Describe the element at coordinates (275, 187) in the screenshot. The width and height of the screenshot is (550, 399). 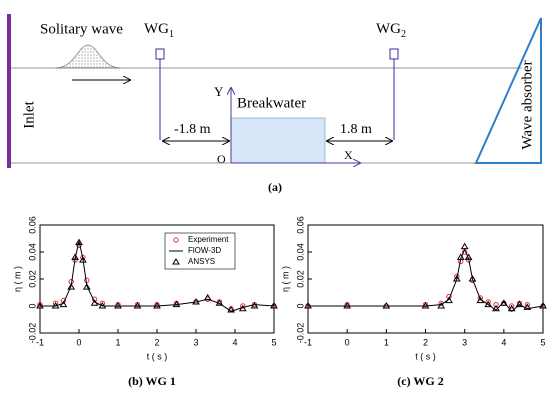
I see `caption: (a)` at that location.